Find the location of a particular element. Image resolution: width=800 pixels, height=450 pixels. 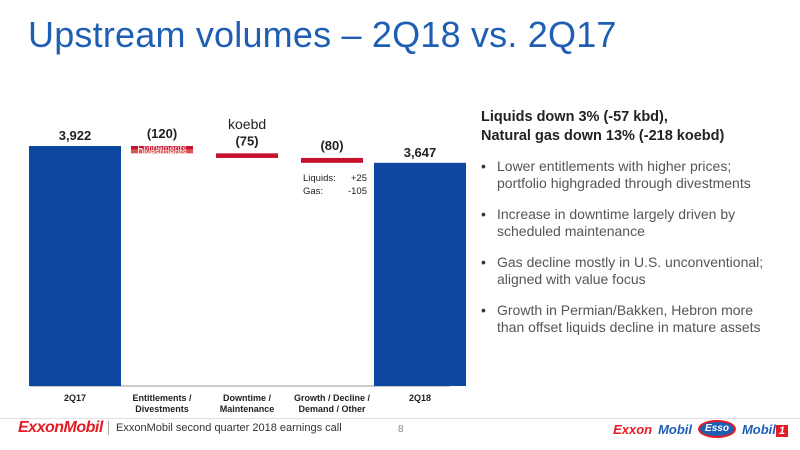

mobil-logo: Mobil is located at coordinates (675, 429).